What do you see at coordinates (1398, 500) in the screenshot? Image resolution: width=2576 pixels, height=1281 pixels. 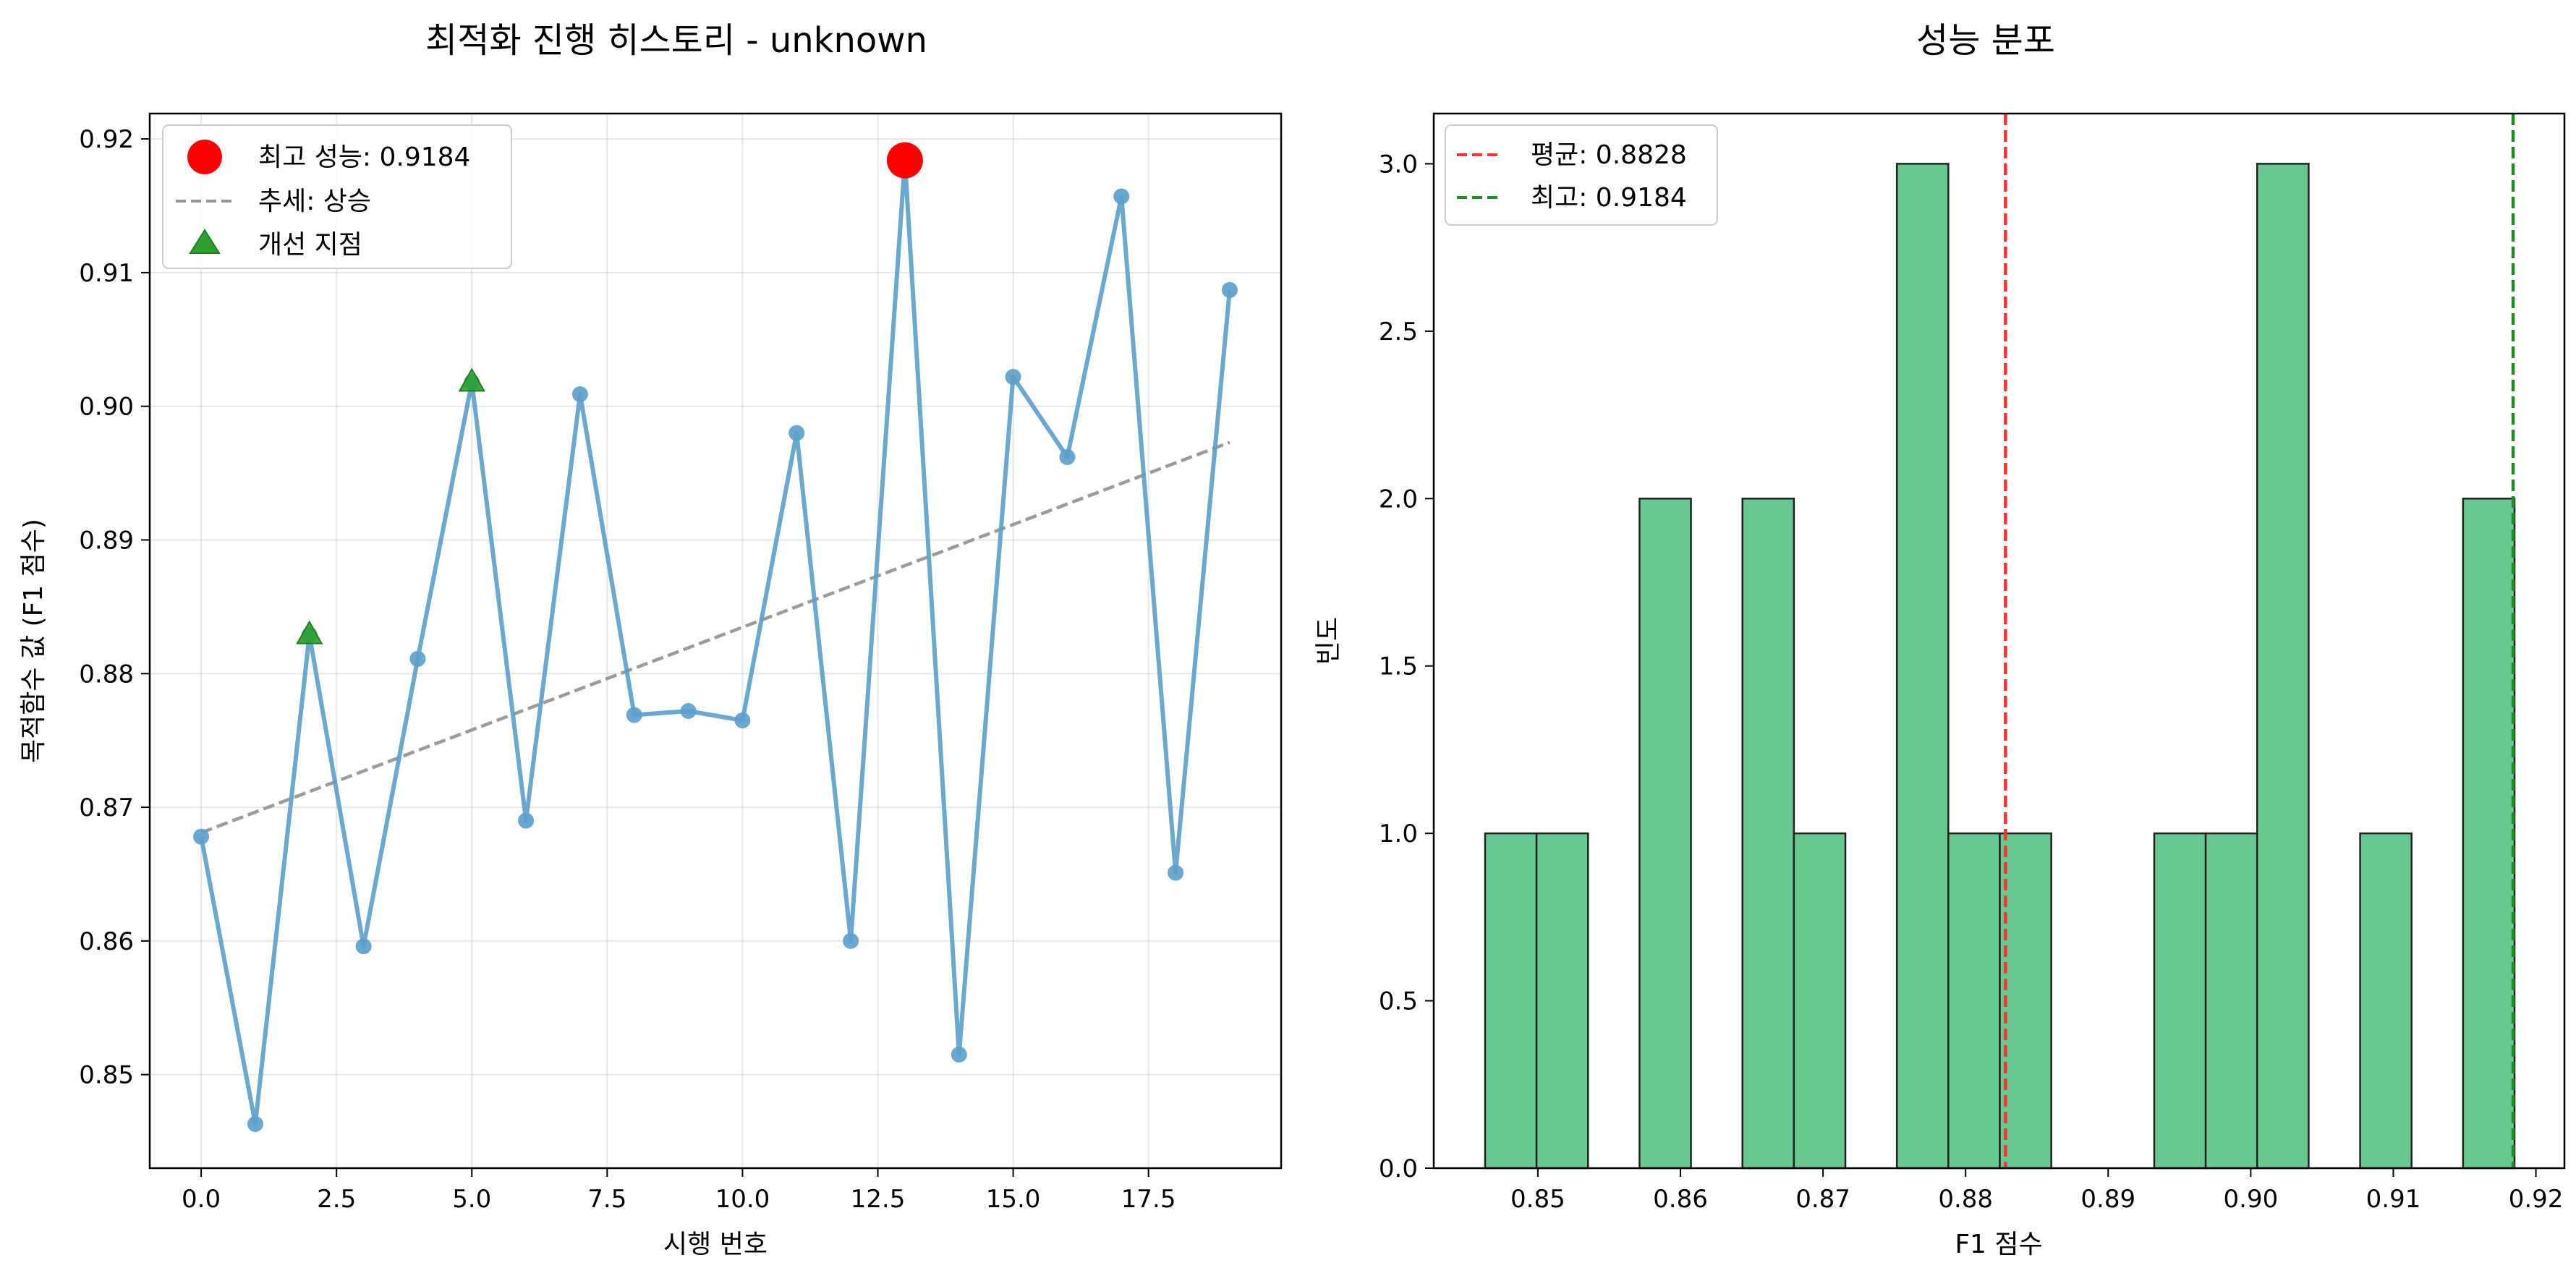 I see `right-y-tick-label: 2.0` at bounding box center [1398, 500].